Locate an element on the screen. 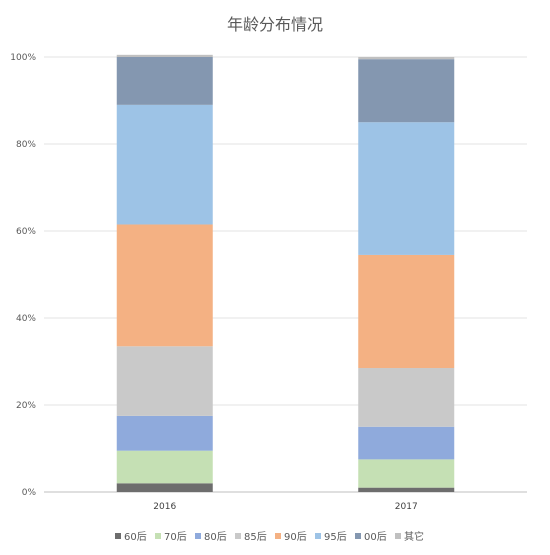 Image resolution: width=550 pixels, height=555 pixels. chart-title: 年龄分布情况 is located at coordinates (275, 24).